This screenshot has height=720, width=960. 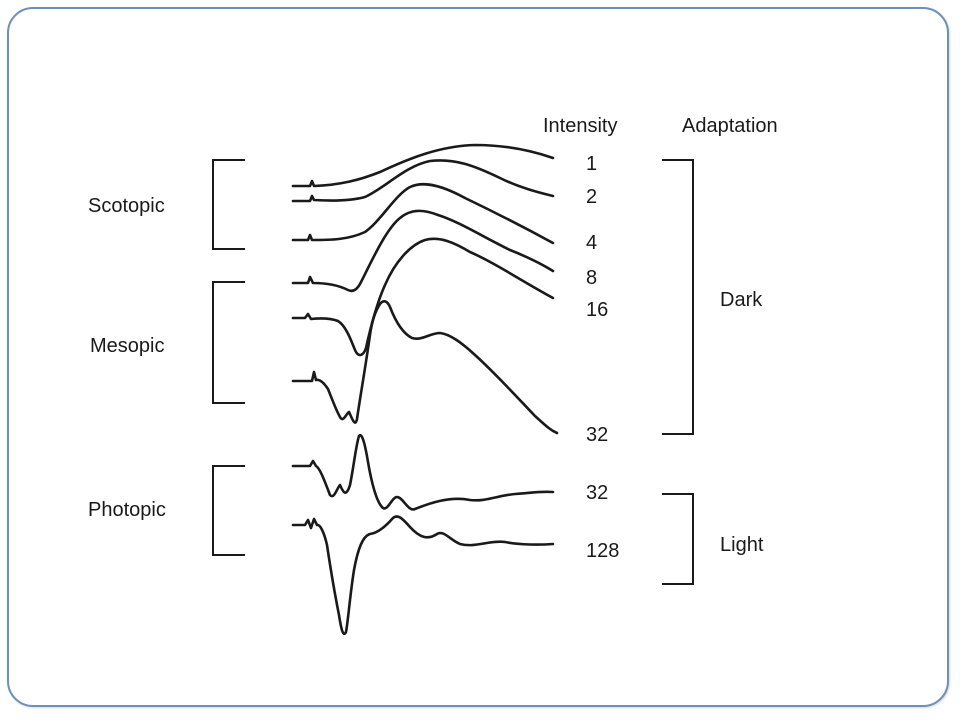 What do you see at coordinates (228, 342) in the screenshot?
I see `bracket-mesopic` at bounding box center [228, 342].